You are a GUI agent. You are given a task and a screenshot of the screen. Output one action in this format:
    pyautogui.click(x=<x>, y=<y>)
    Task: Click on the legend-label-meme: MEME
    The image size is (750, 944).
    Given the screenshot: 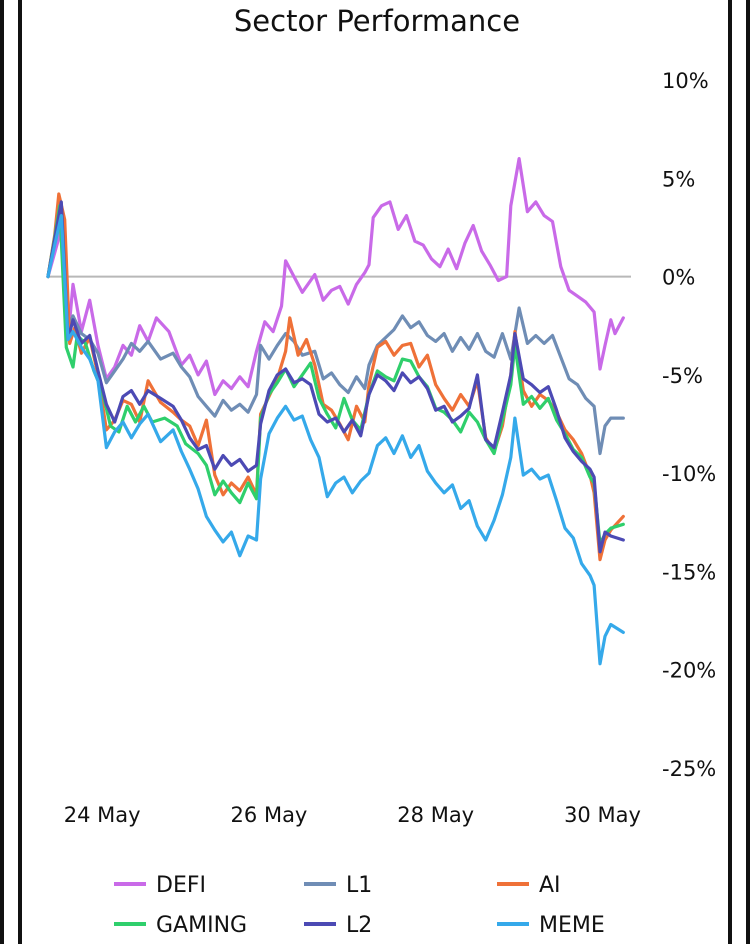 What is the action you would take?
    pyautogui.click(x=572, y=925)
    